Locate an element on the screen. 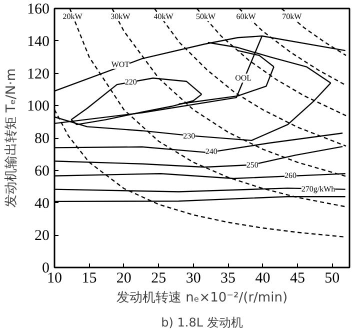  y-tick-label: 140 is located at coordinates (38, 42).